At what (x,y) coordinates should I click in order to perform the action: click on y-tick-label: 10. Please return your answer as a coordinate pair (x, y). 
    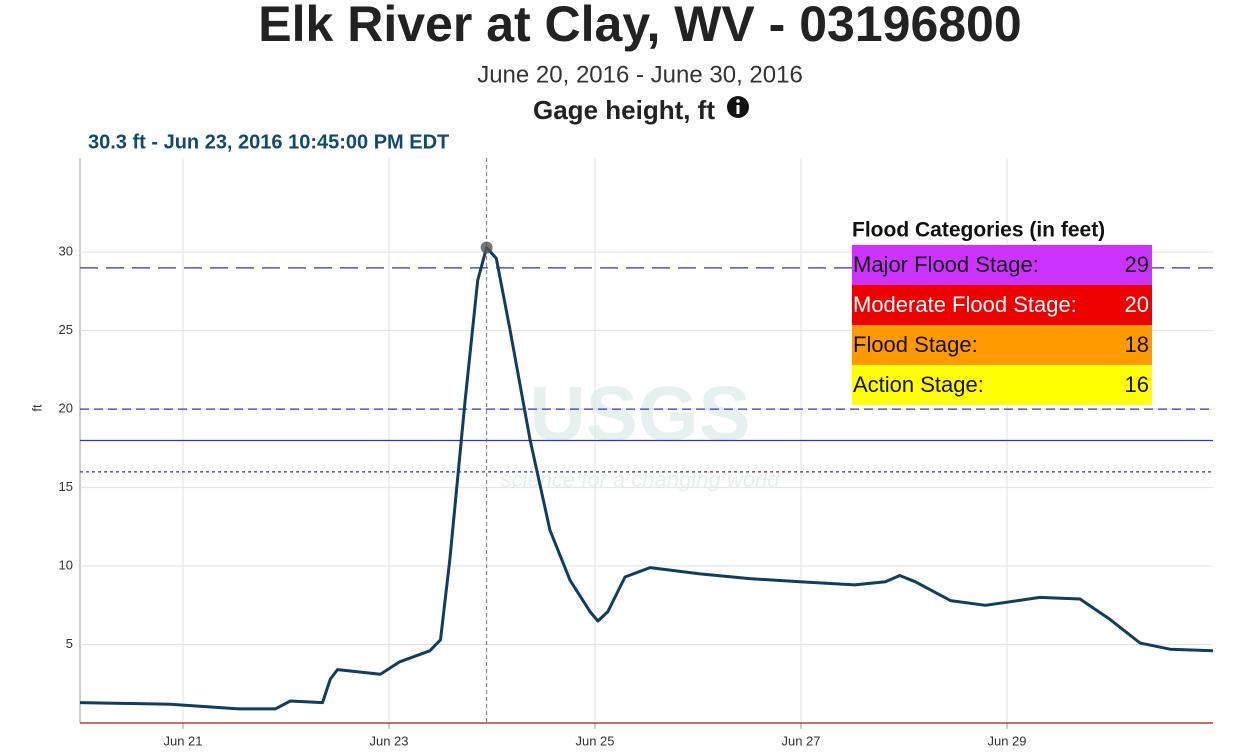
    Looking at the image, I should click on (66, 564).